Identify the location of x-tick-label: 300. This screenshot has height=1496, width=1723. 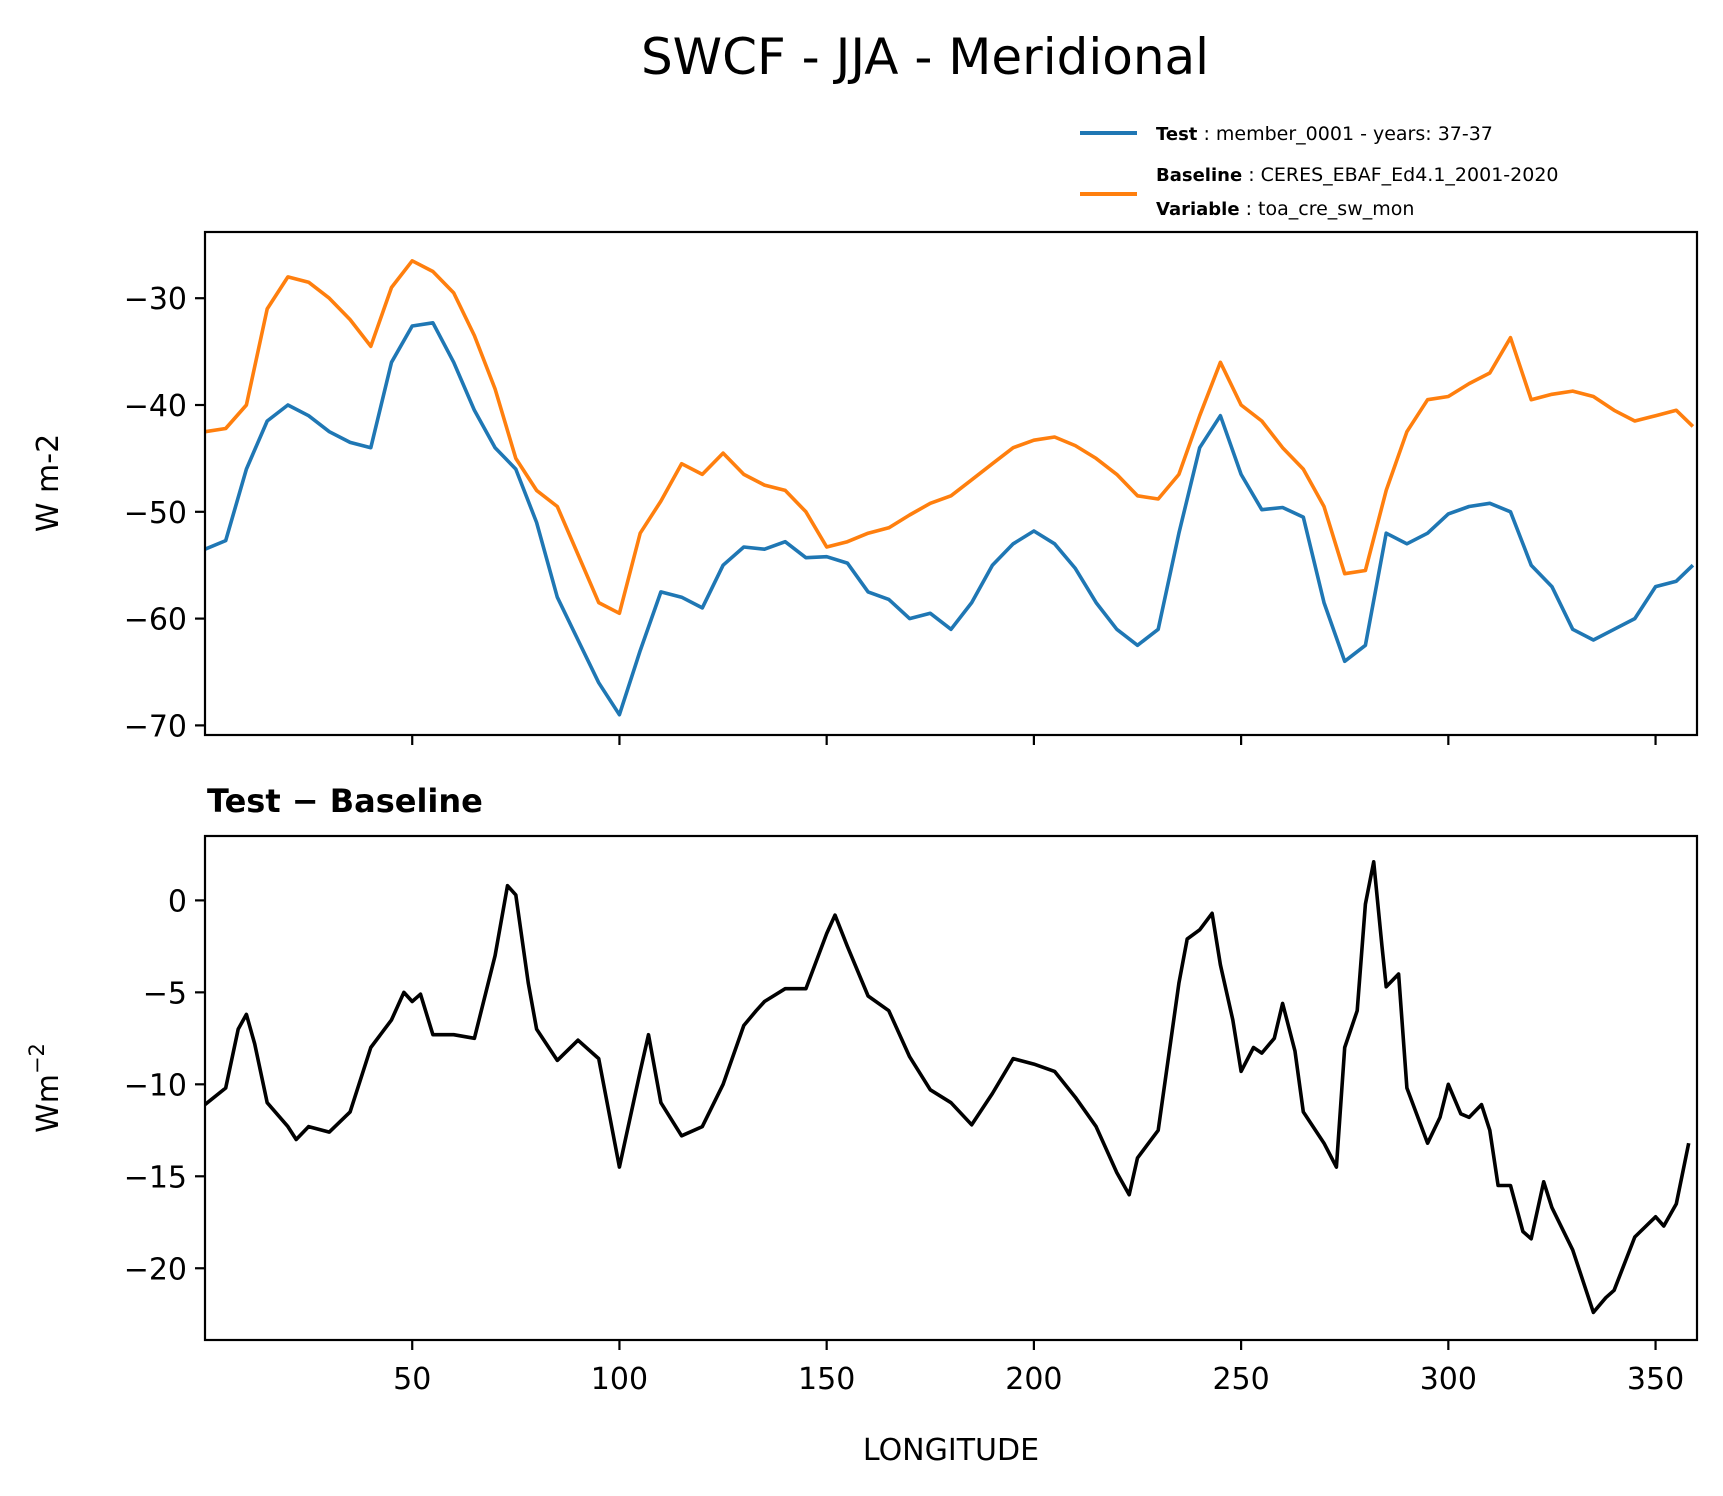
(1448, 1379).